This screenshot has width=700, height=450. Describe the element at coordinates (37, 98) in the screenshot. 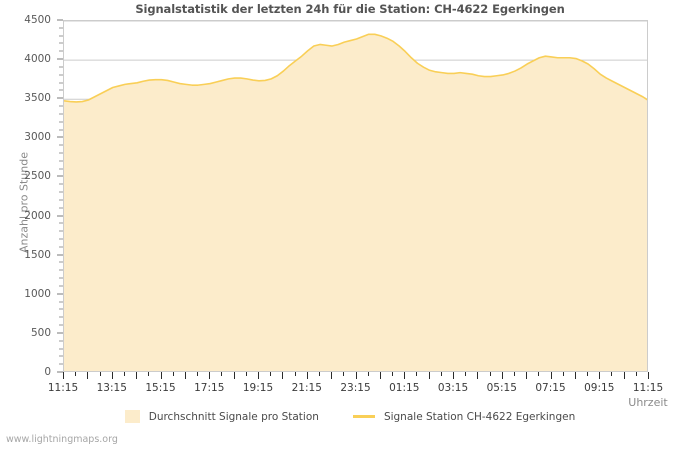

I see `y-tick-label: 3500` at that location.